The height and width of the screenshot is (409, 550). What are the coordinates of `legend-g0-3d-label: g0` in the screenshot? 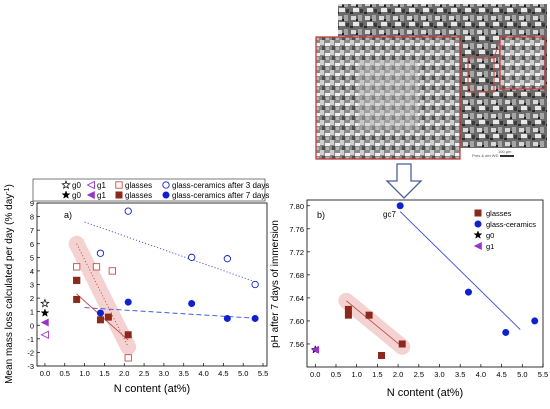 It's located at (76, 185).